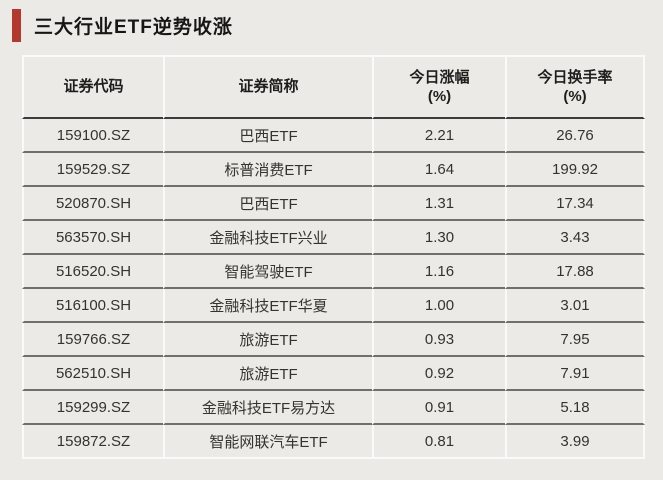  I want to click on cell-code: 563570.SH, so click(92, 238).